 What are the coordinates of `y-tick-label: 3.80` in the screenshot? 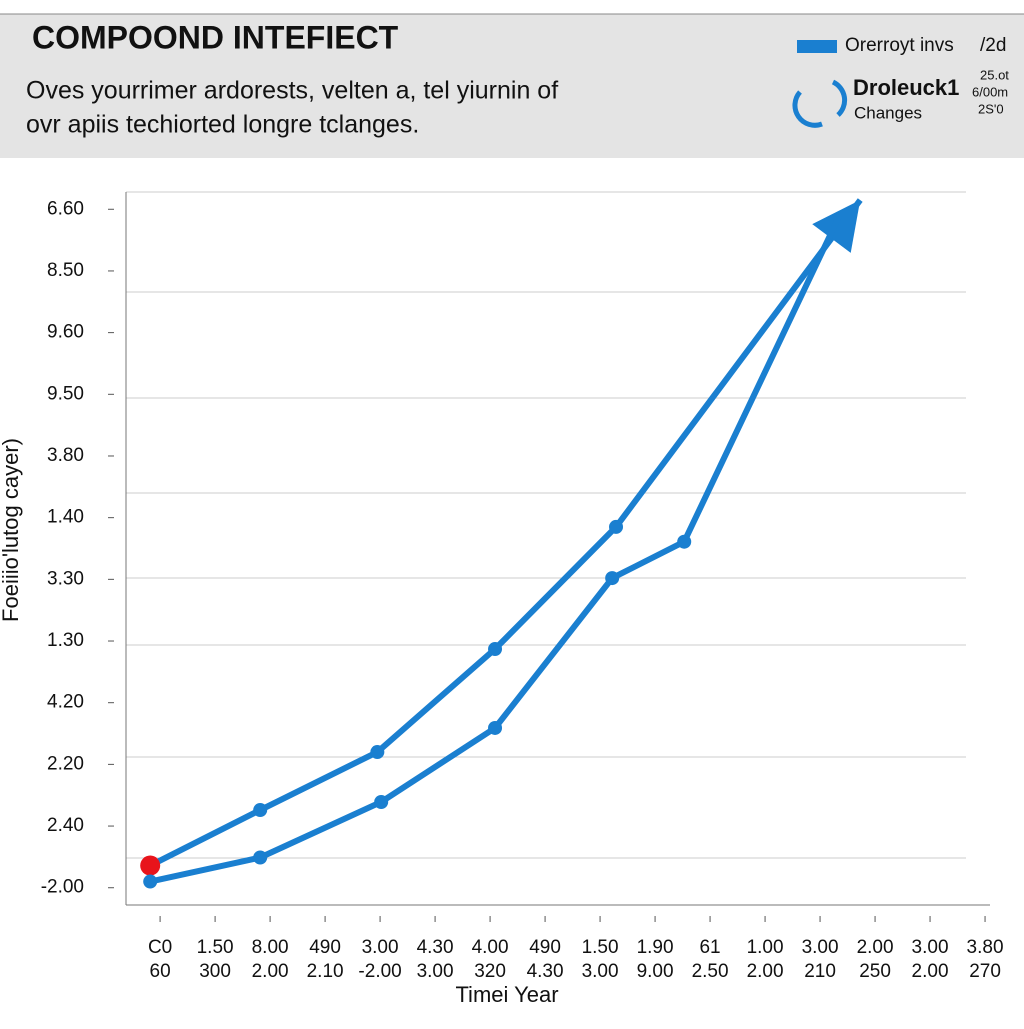 It's located at (65, 455).